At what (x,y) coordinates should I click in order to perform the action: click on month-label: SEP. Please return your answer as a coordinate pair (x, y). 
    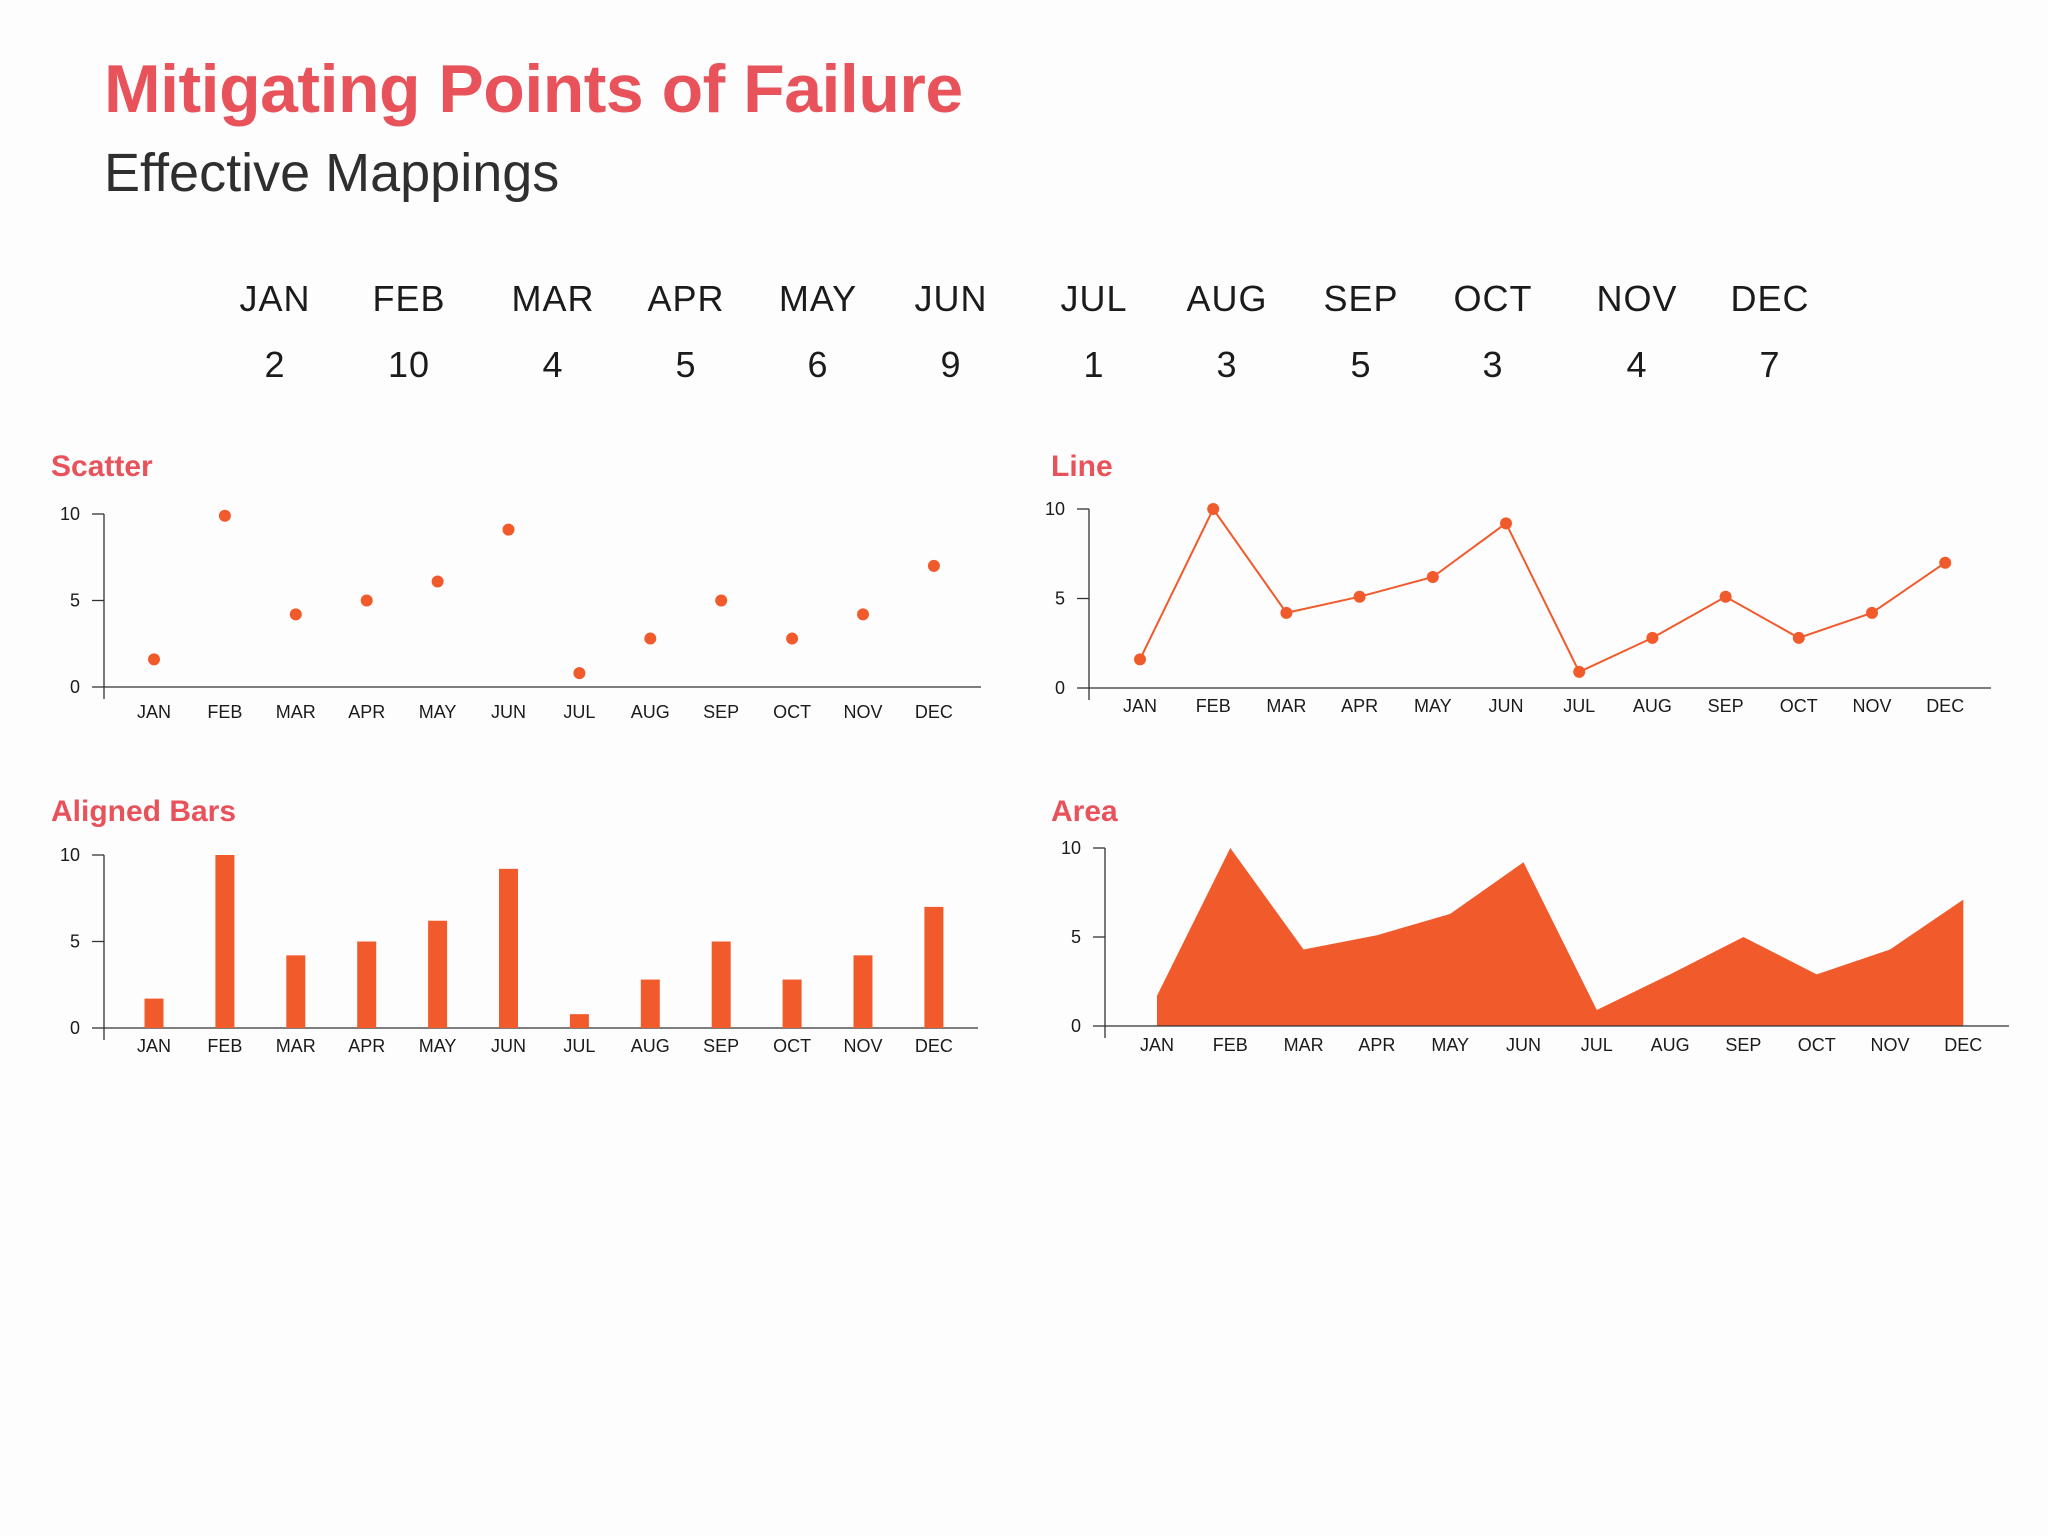
    Looking at the image, I should click on (1361, 298).